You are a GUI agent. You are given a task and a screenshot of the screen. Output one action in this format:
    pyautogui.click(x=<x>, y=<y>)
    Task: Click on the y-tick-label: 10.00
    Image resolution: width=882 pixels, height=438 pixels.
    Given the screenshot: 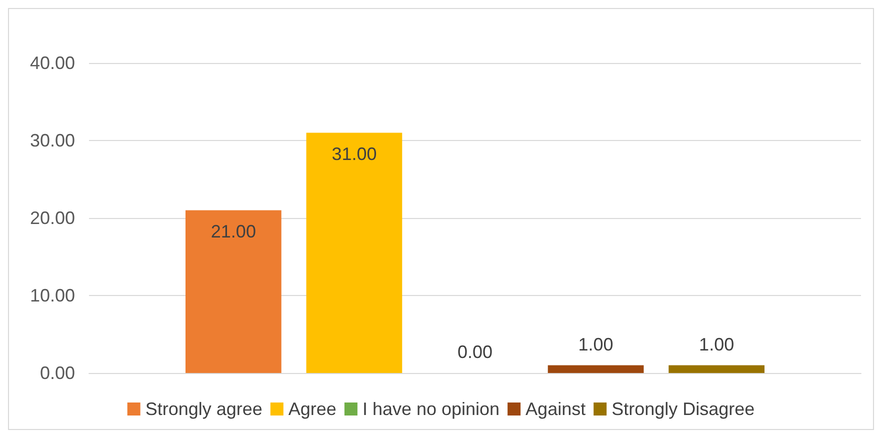 What is the action you would take?
    pyautogui.click(x=52, y=296)
    